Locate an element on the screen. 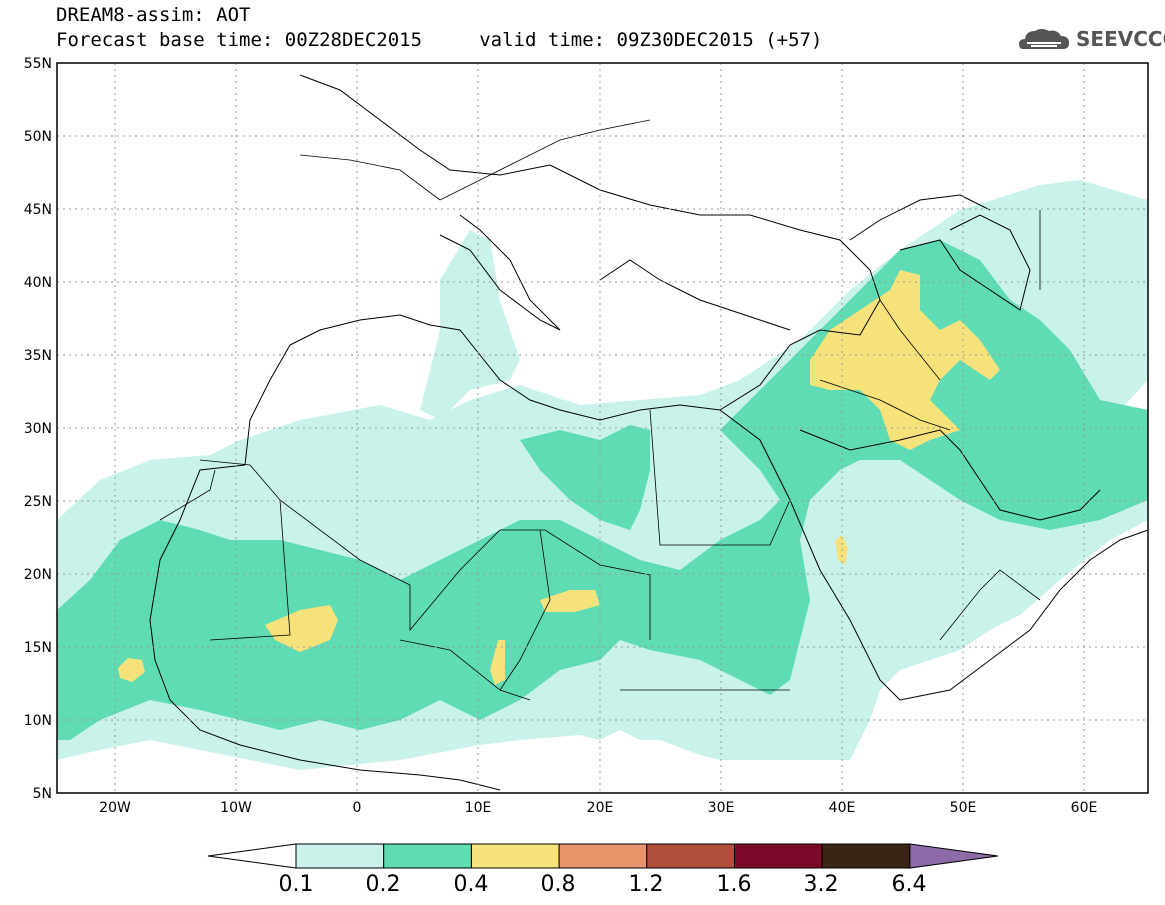 The height and width of the screenshot is (905, 1165). colorbar-label: 3.2 is located at coordinates (821, 884).